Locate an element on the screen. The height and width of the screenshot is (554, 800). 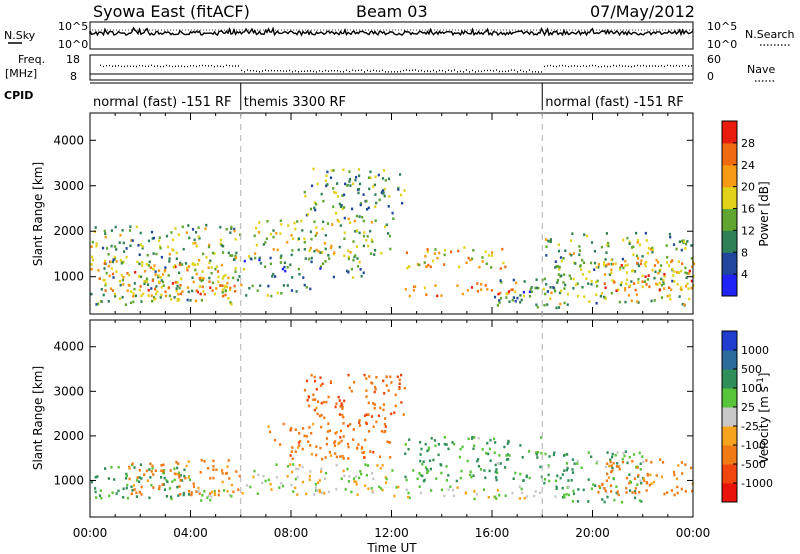
x-axis-label: Time UT is located at coordinates (391, 547).